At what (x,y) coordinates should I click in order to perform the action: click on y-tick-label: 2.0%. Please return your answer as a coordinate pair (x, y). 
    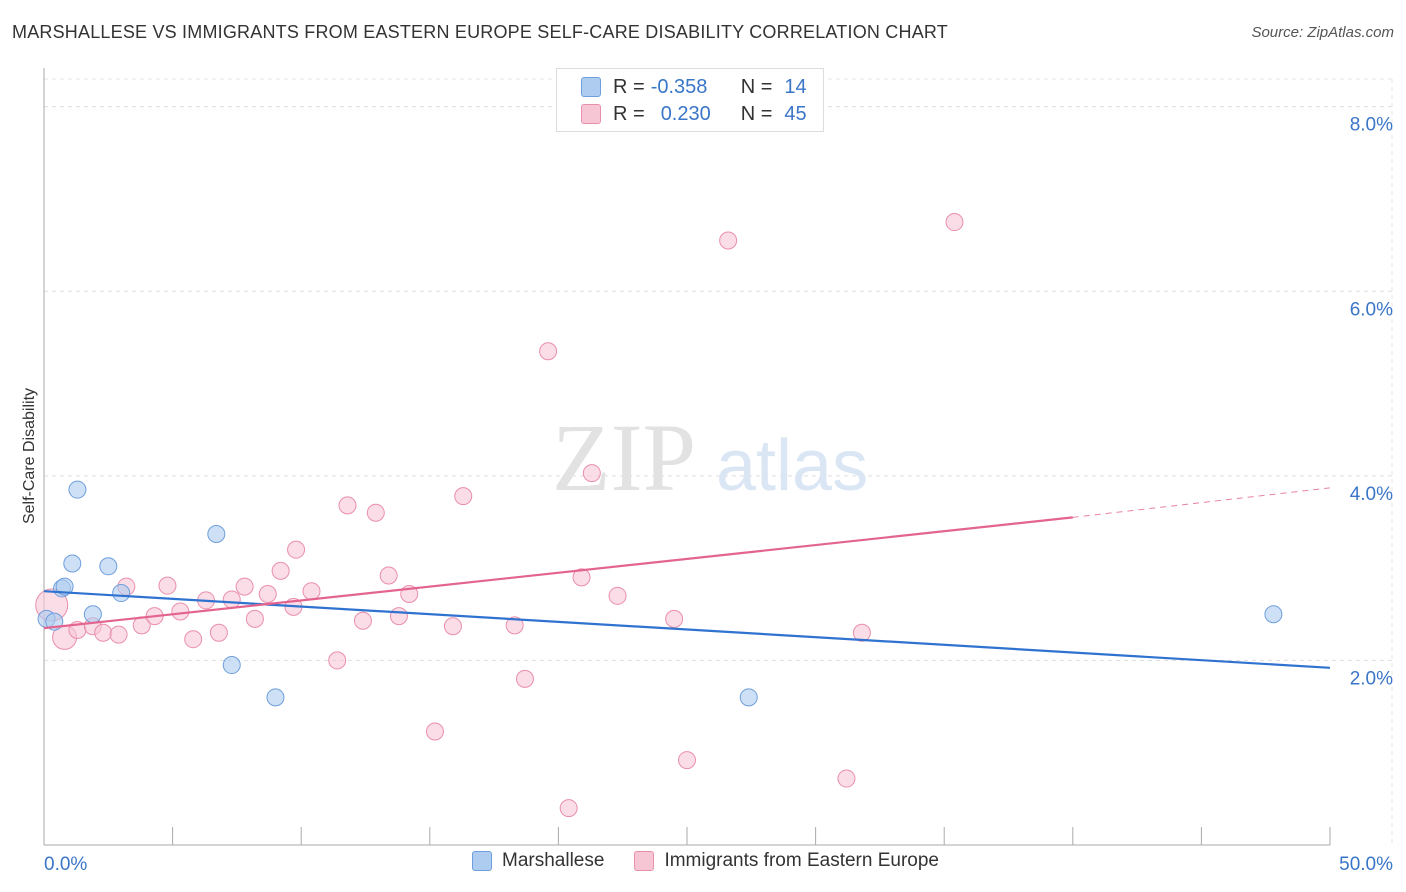
    Looking at the image, I should click on (1371, 678).